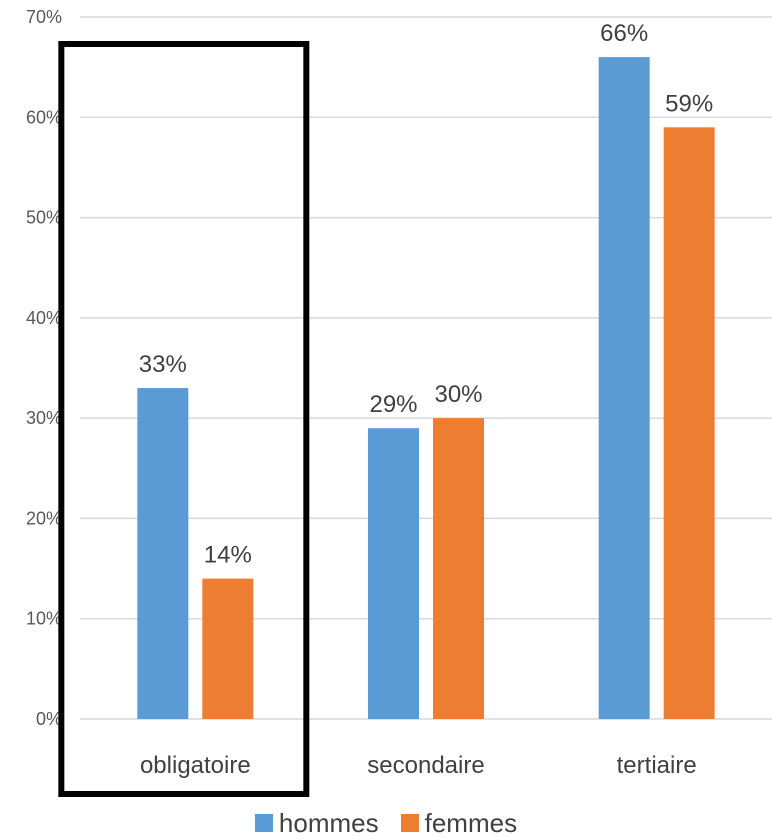 The height and width of the screenshot is (839, 772). Describe the element at coordinates (458, 568) in the screenshot. I see `bar-femmes-secondaire` at that location.